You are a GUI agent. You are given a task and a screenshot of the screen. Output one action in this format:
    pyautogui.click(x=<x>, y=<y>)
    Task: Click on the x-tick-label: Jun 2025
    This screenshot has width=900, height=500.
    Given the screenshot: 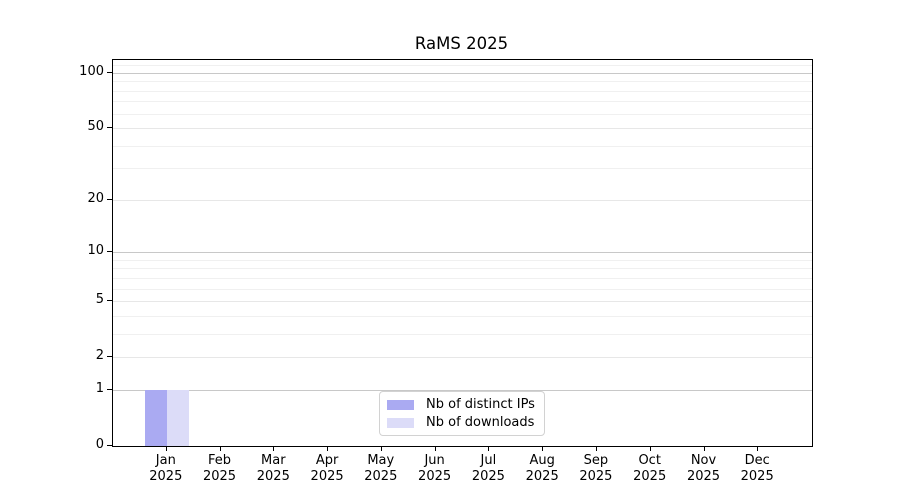 What is the action you would take?
    pyautogui.click(x=435, y=468)
    